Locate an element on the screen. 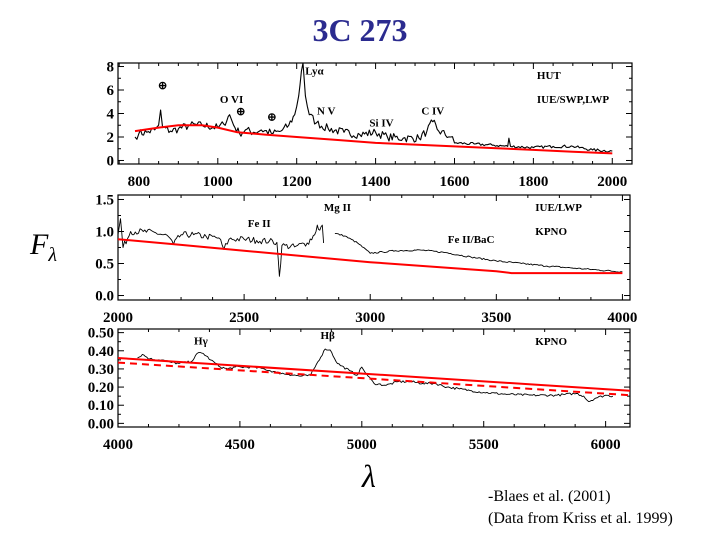 The height and width of the screenshot is (540, 720). y-tick-label: 0.30 is located at coordinates (101, 370).